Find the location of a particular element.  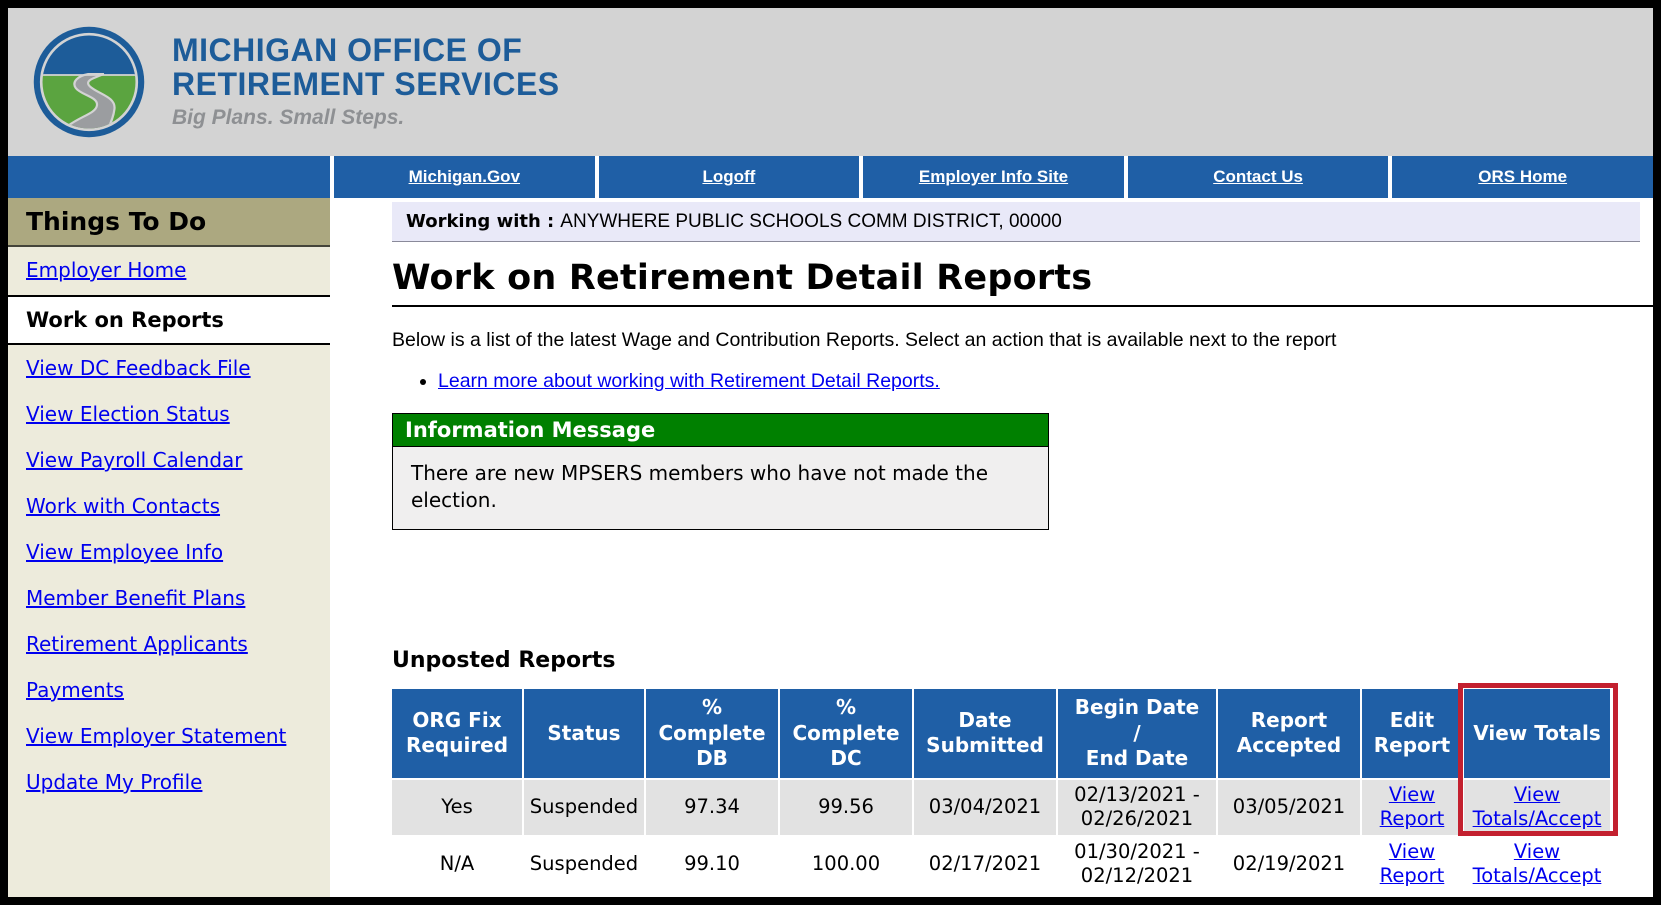

nav-cell-ors-home: ORS Home is located at coordinates (1522, 177).